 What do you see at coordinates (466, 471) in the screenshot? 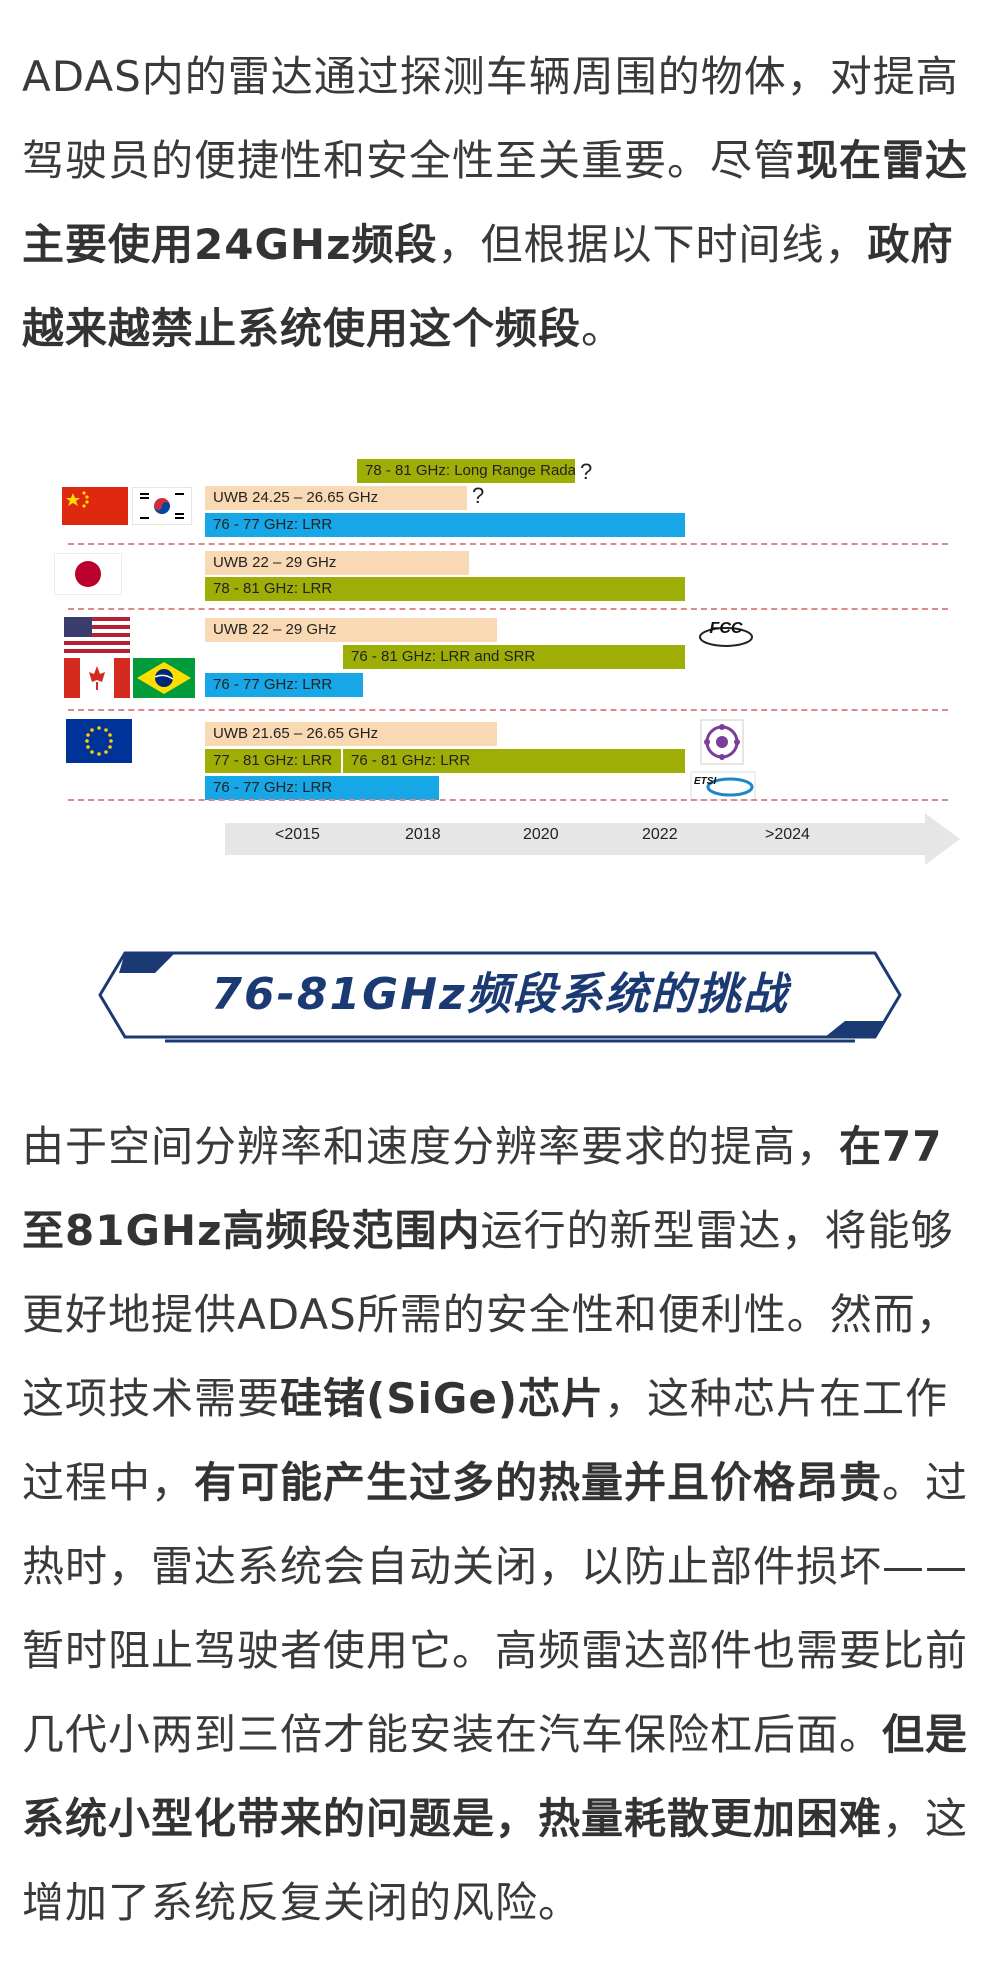
I see `timeline-bar: 78 - 81 GHz: Long Range Radar` at bounding box center [466, 471].